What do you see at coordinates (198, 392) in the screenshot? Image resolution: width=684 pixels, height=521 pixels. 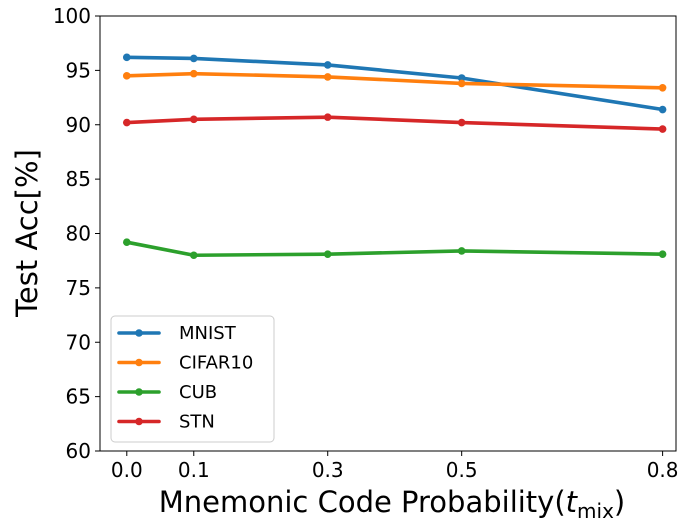 I see `legend-label: CUB` at bounding box center [198, 392].